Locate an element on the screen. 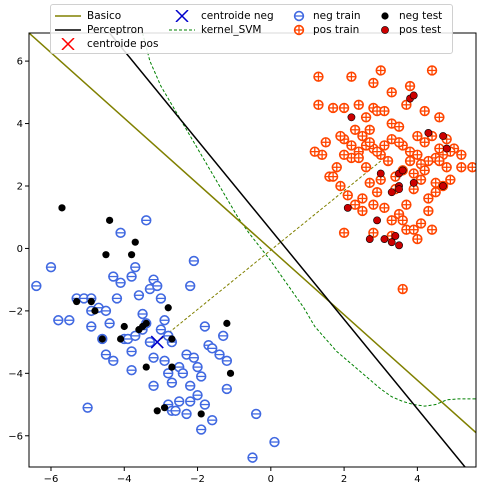 Image resolution: width=482 pixels, height=493 pixels. legend-item-kernel-svm: kernel_SVM is located at coordinates (215, 30).